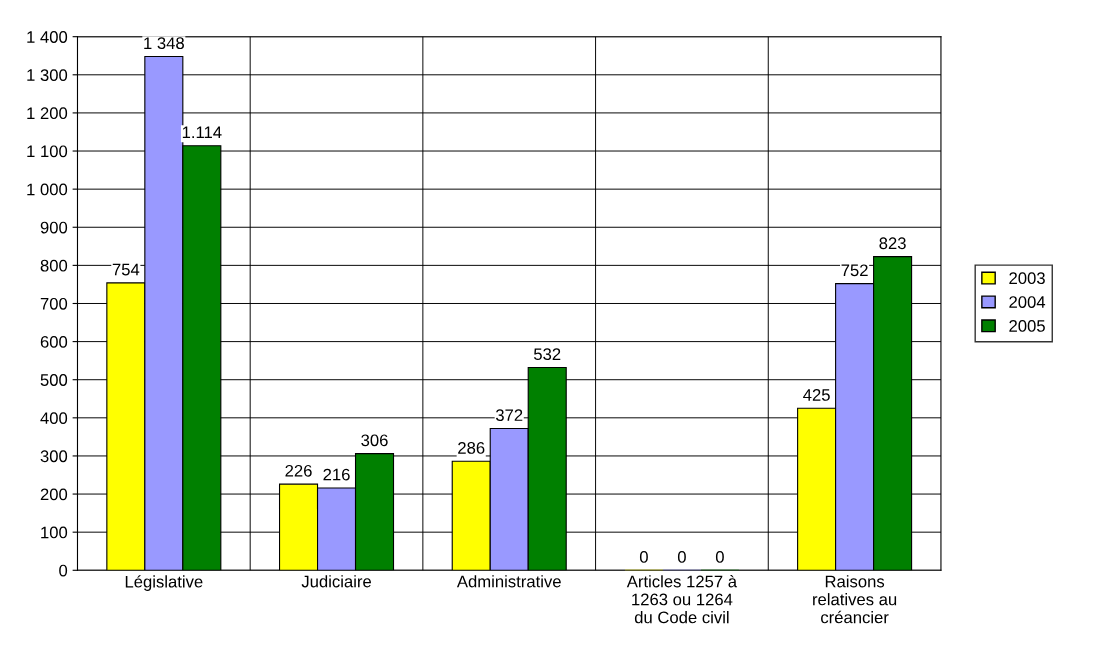  Describe the element at coordinates (202, 132) in the screenshot. I see `data-label: 1.114` at that location.